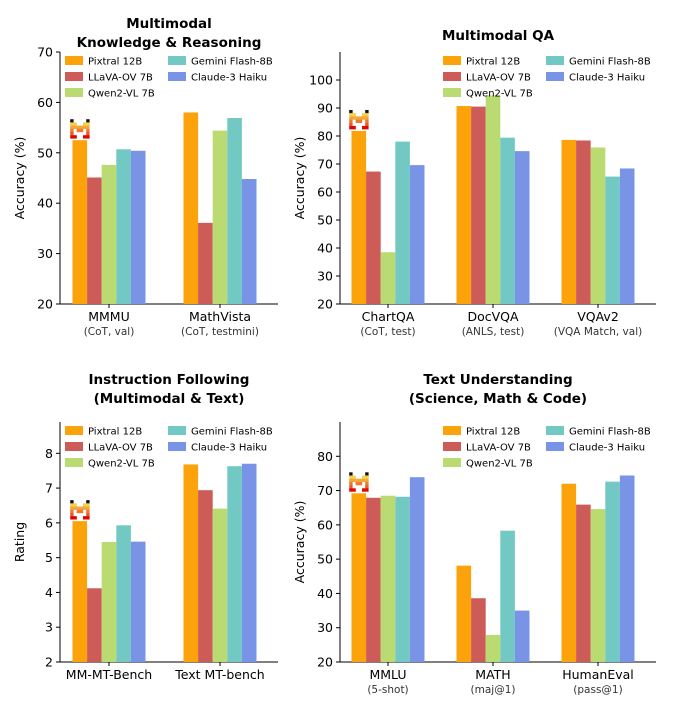 Image resolution: width=694 pixels, height=719 pixels. I want to click on chart-title: Text Understanding, so click(497, 380).